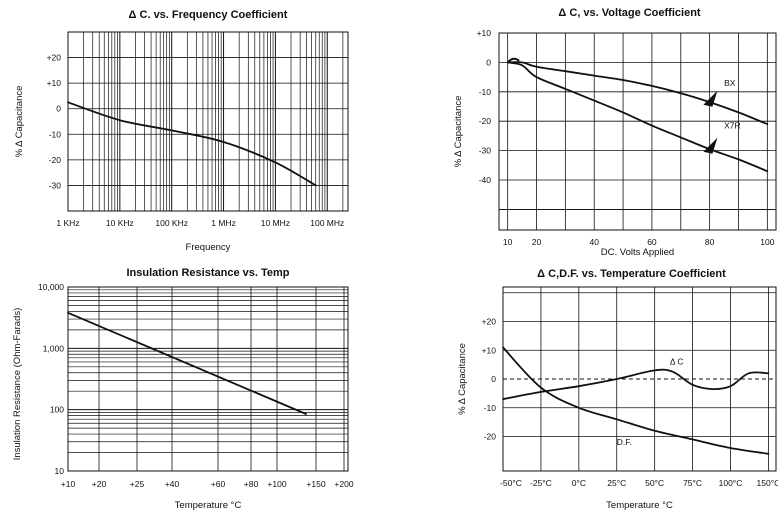 This screenshot has width=778, height=517. Describe the element at coordinates (537, 242) in the screenshot. I see `x-tick-label: 20` at that location.